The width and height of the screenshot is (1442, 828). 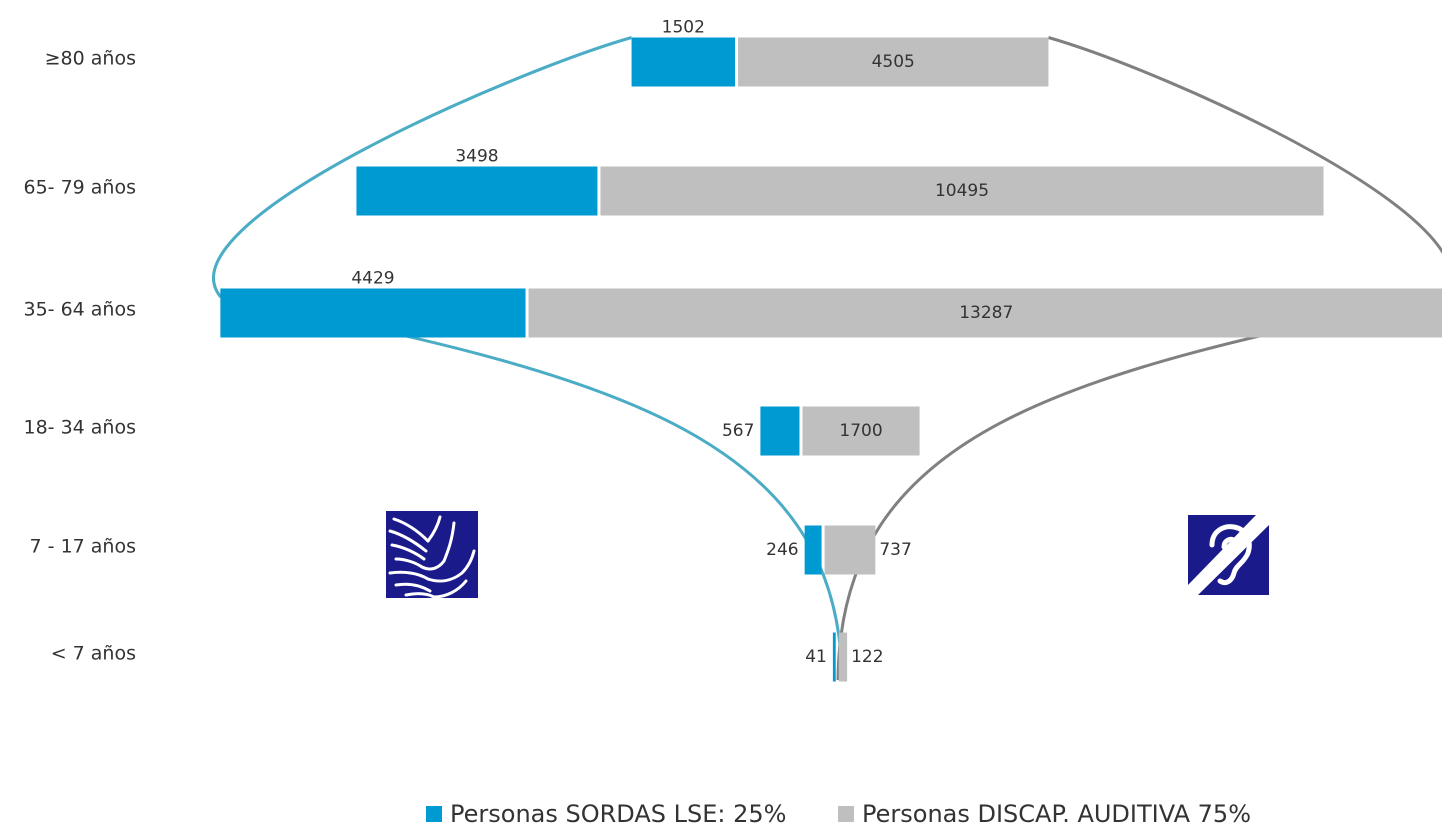 What do you see at coordinates (372, 279) in the screenshot?
I see `value-label-sordas-2: 4429` at bounding box center [372, 279].